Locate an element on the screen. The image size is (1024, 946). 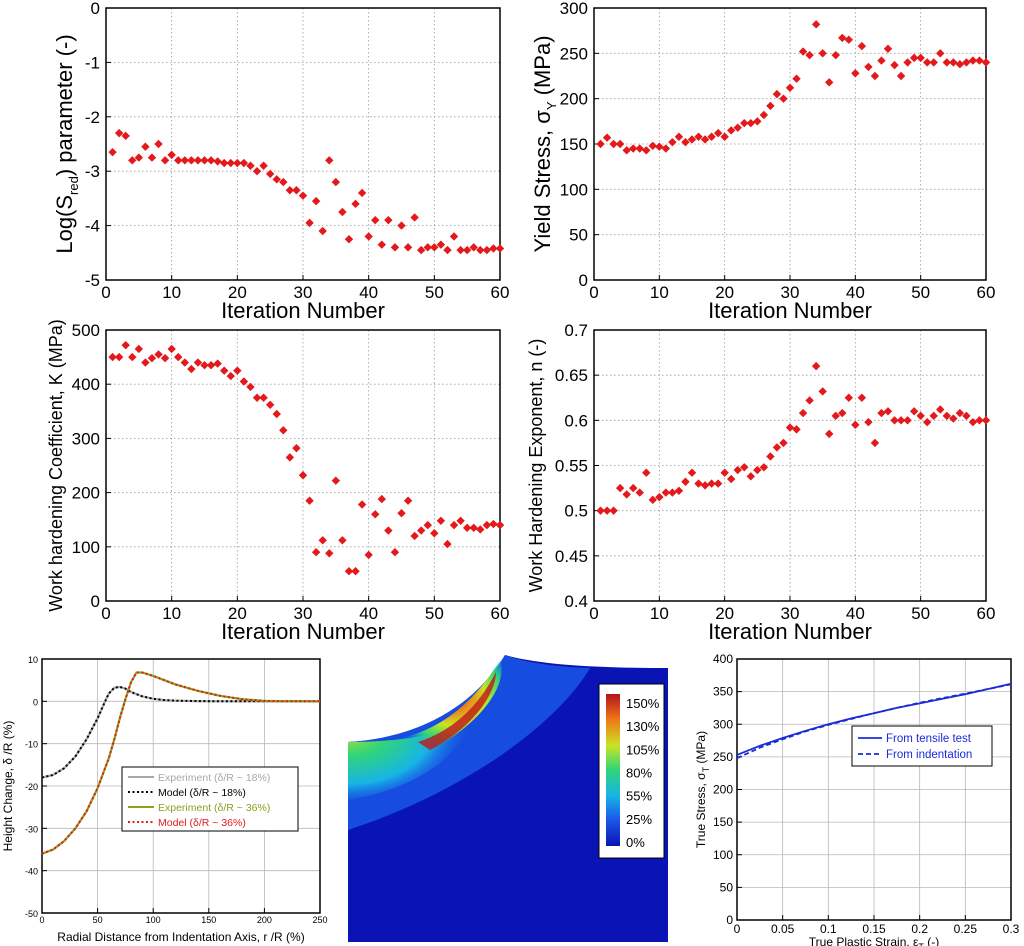
series-line is located at coordinates (874, 721).